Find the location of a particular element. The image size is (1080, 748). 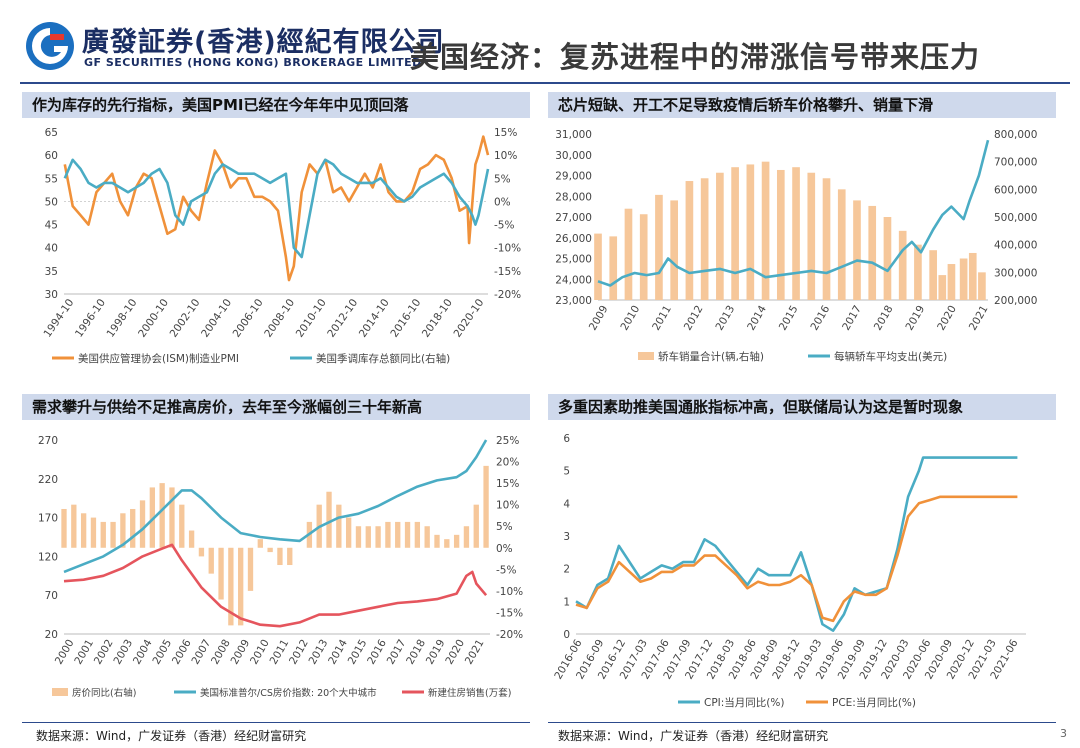

y-tick-label-left: 2 is located at coordinates (566, 570).